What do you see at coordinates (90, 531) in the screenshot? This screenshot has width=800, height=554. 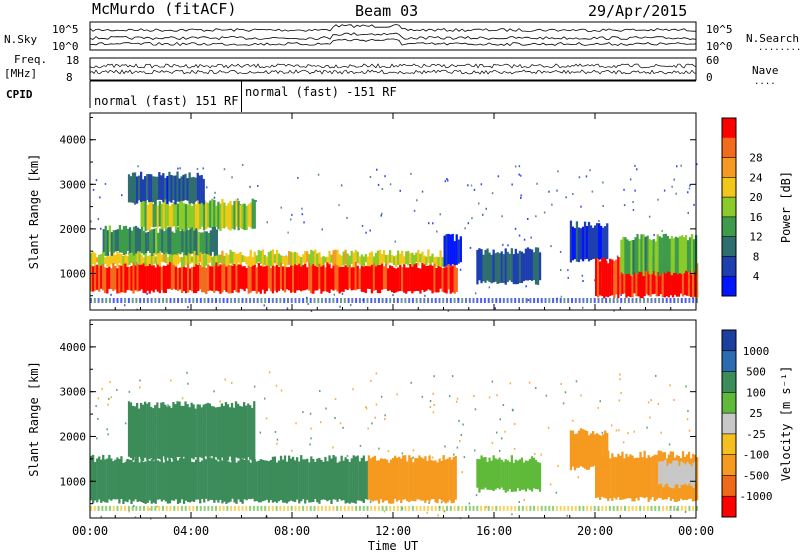 I see `x-tick-label: 00:00` at bounding box center [90, 531].